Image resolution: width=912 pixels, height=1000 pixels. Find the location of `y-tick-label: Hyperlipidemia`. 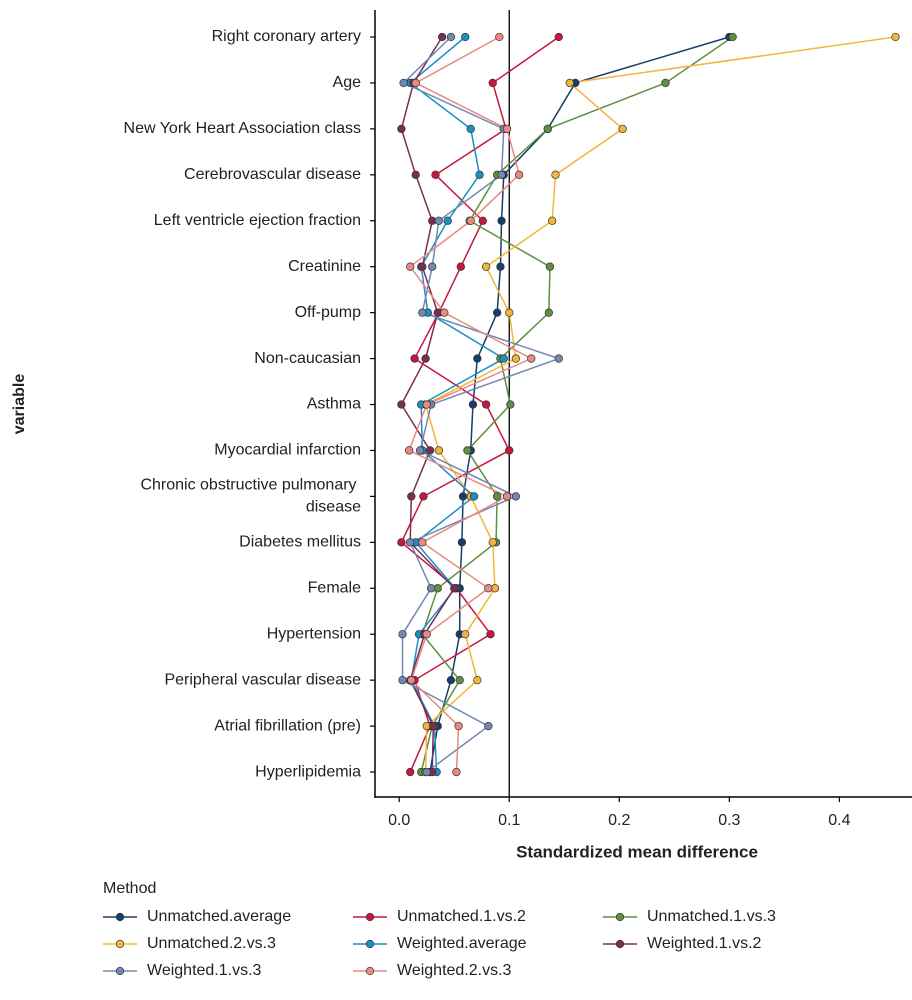

y-tick-label: Hyperlipidemia is located at coordinates (308, 771).